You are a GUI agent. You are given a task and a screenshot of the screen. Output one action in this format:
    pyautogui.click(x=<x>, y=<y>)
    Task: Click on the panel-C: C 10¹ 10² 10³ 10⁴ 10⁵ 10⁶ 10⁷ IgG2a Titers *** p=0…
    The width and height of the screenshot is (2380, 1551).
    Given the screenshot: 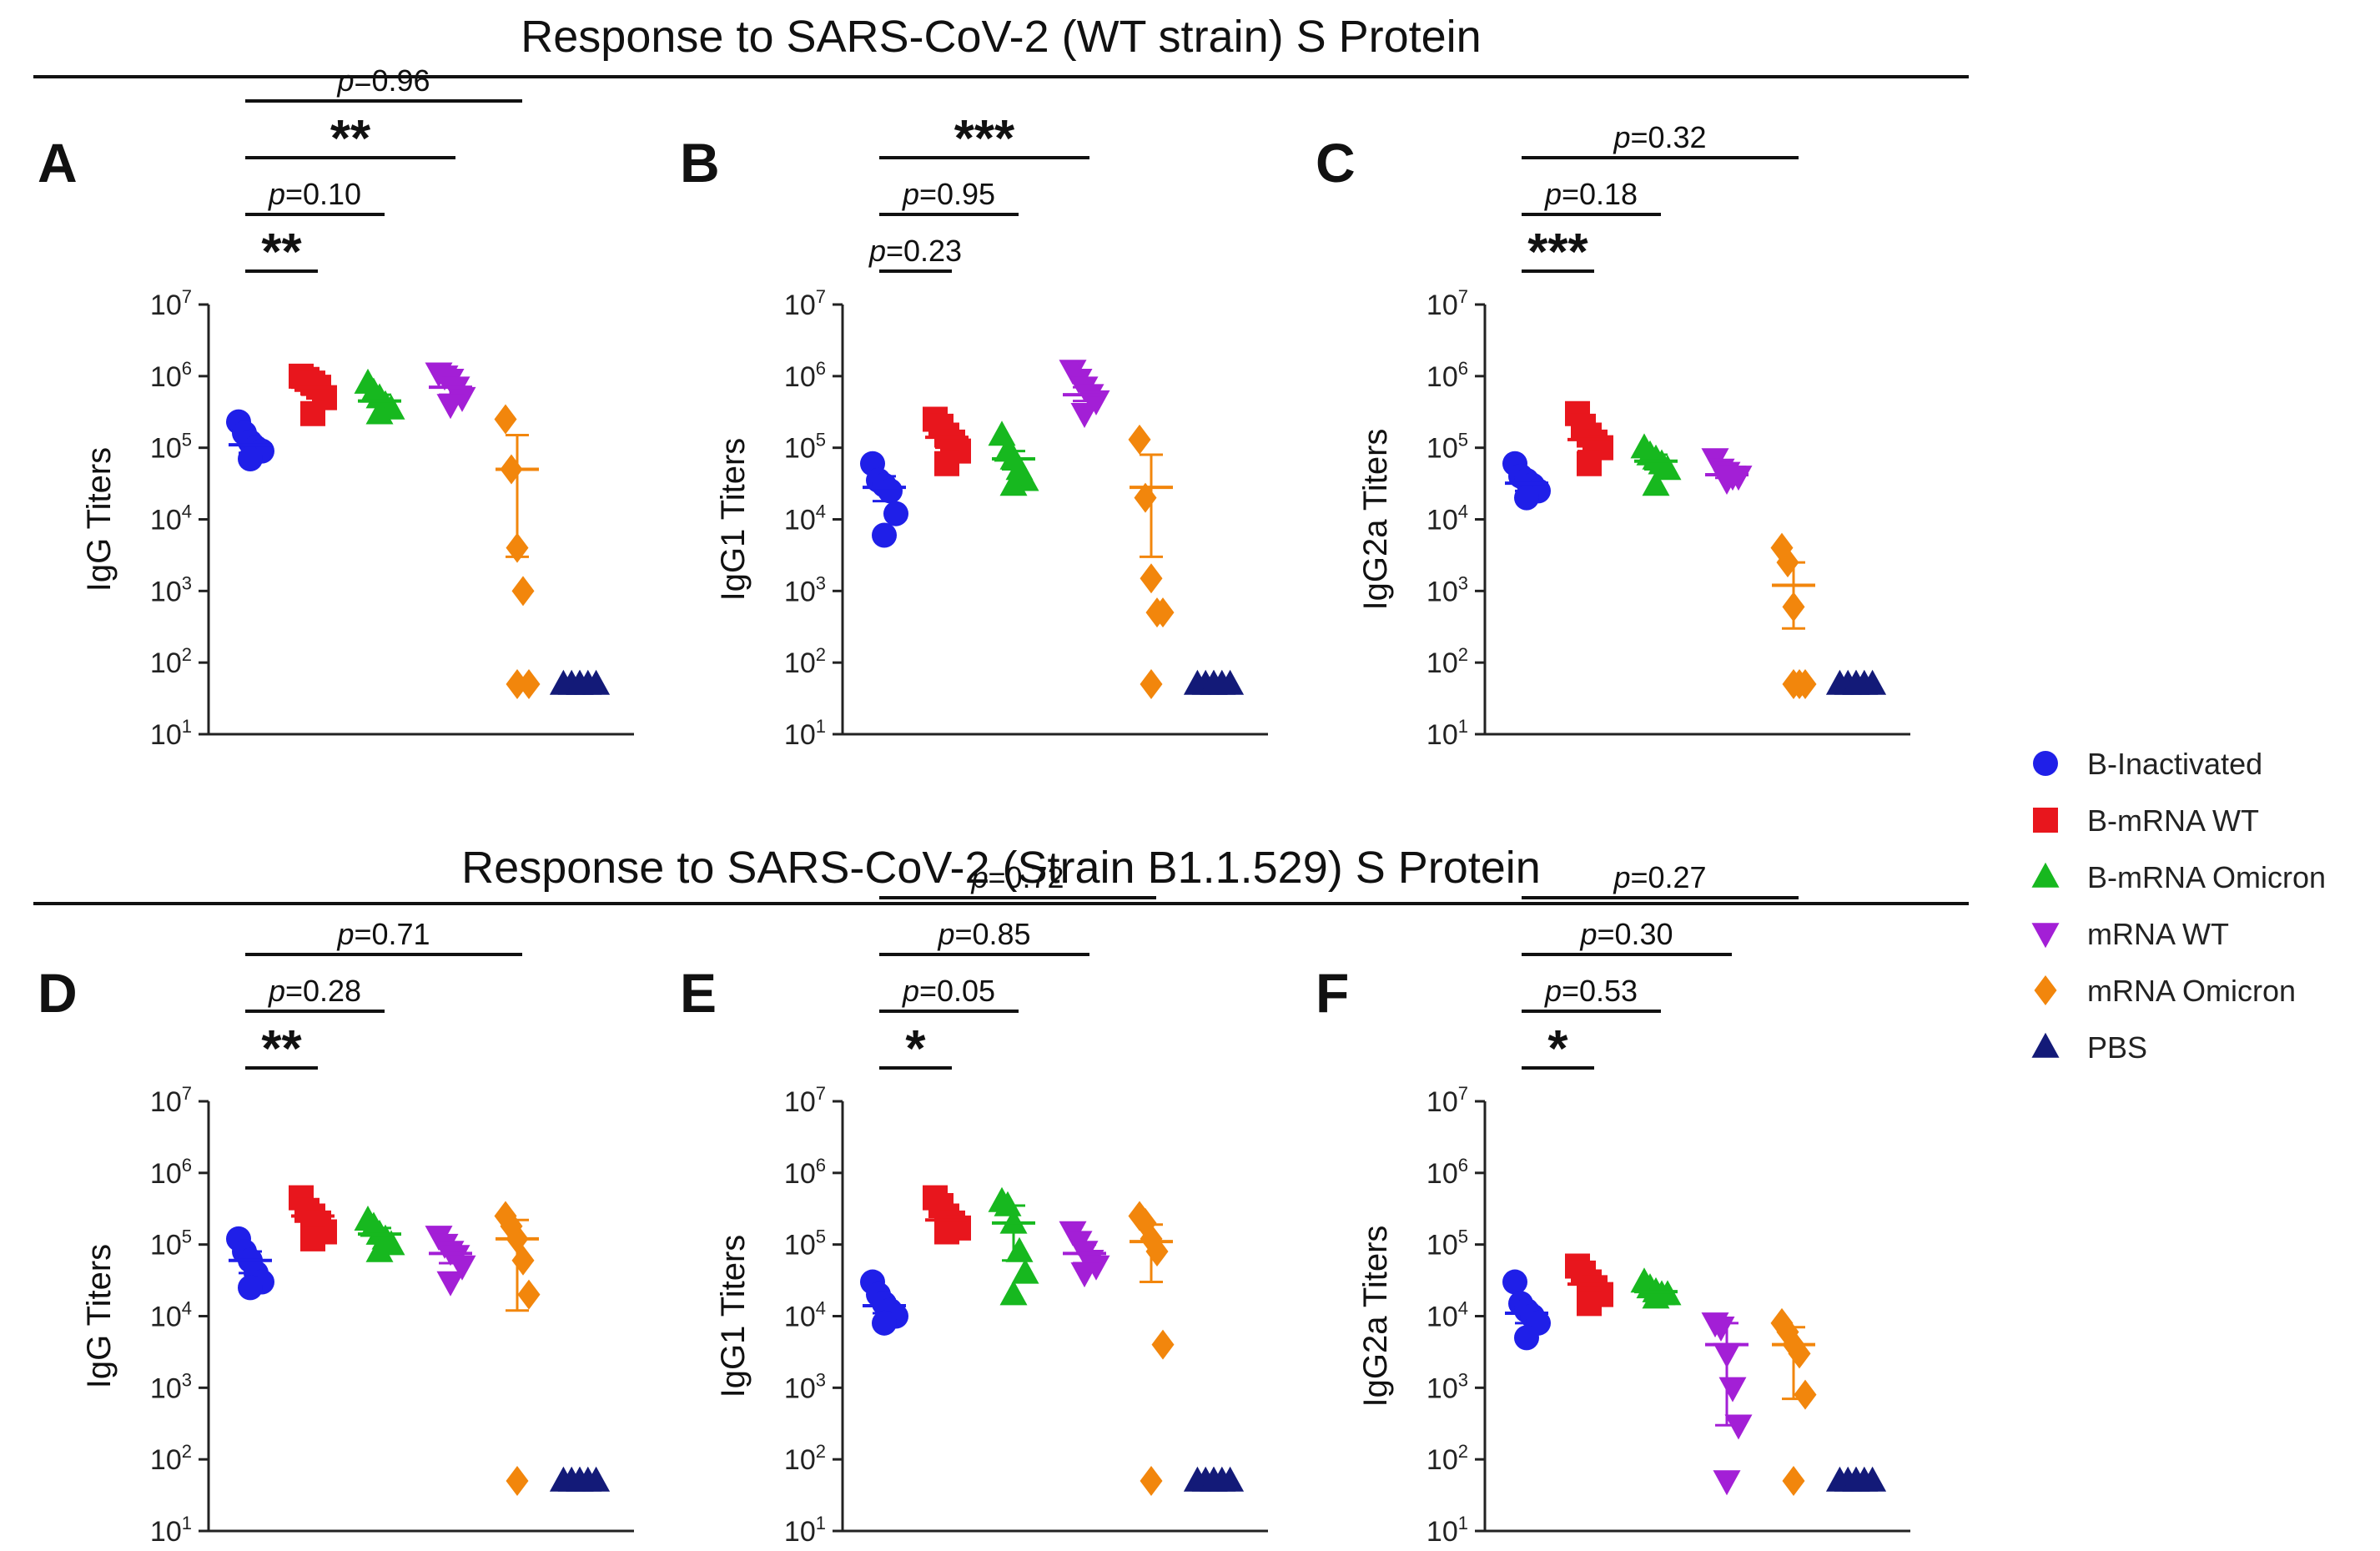 What is the action you would take?
    pyautogui.click(x=1613, y=436)
    